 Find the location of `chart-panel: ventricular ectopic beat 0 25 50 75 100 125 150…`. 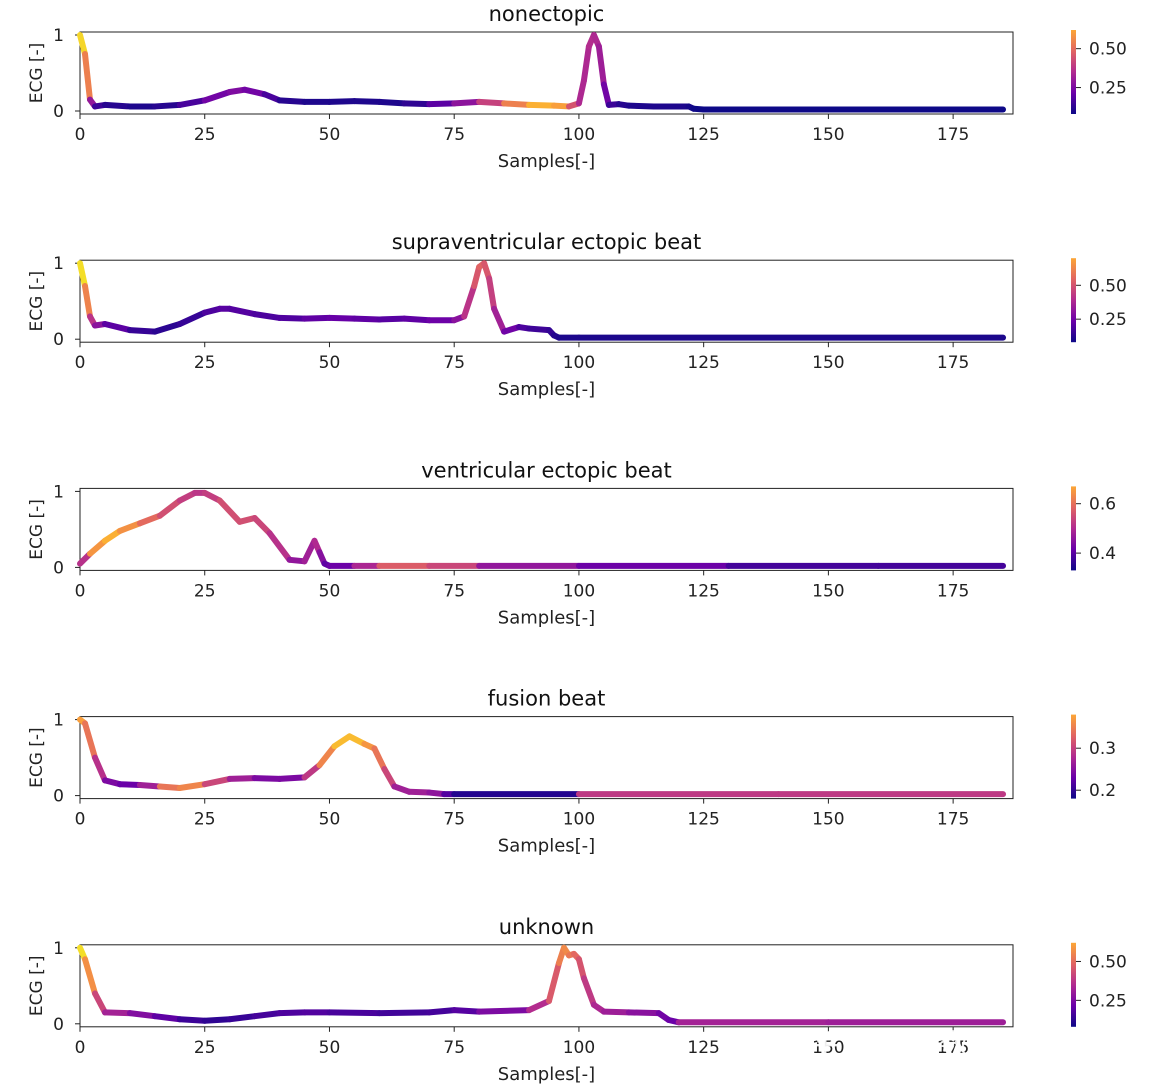

chart-panel: ventricular ectopic beat 0 25 50 75 100 125 150… is located at coordinates (571, 543).